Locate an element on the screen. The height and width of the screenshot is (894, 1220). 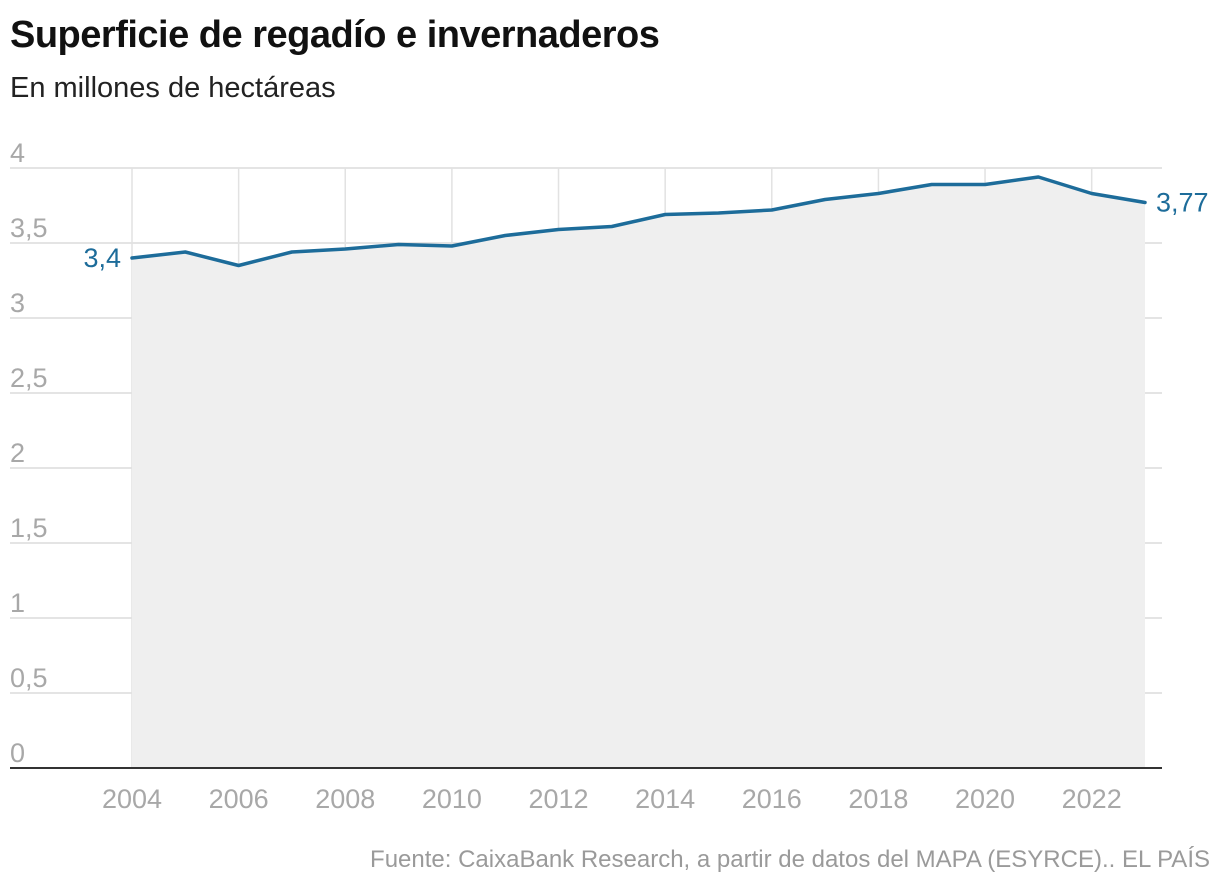
x-tick-label: 2008 is located at coordinates (345, 799).